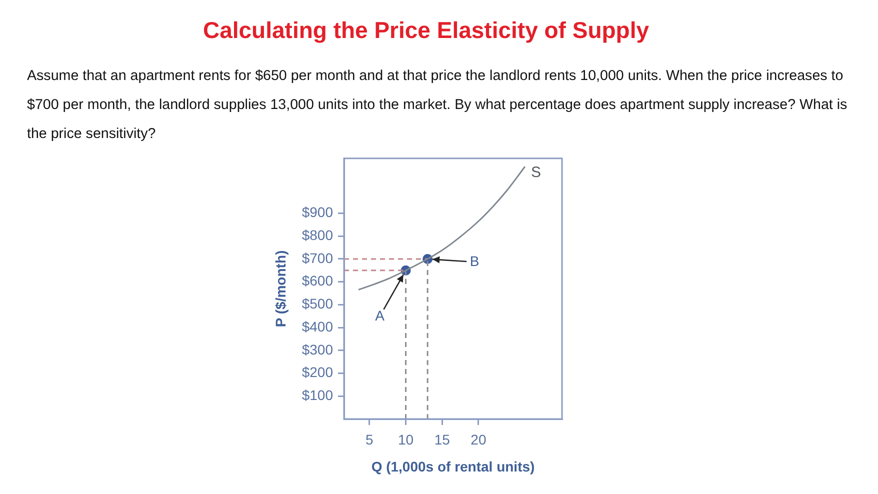 The image size is (878, 494). What do you see at coordinates (478, 439) in the screenshot?
I see `x-tick-label: 20` at bounding box center [478, 439].